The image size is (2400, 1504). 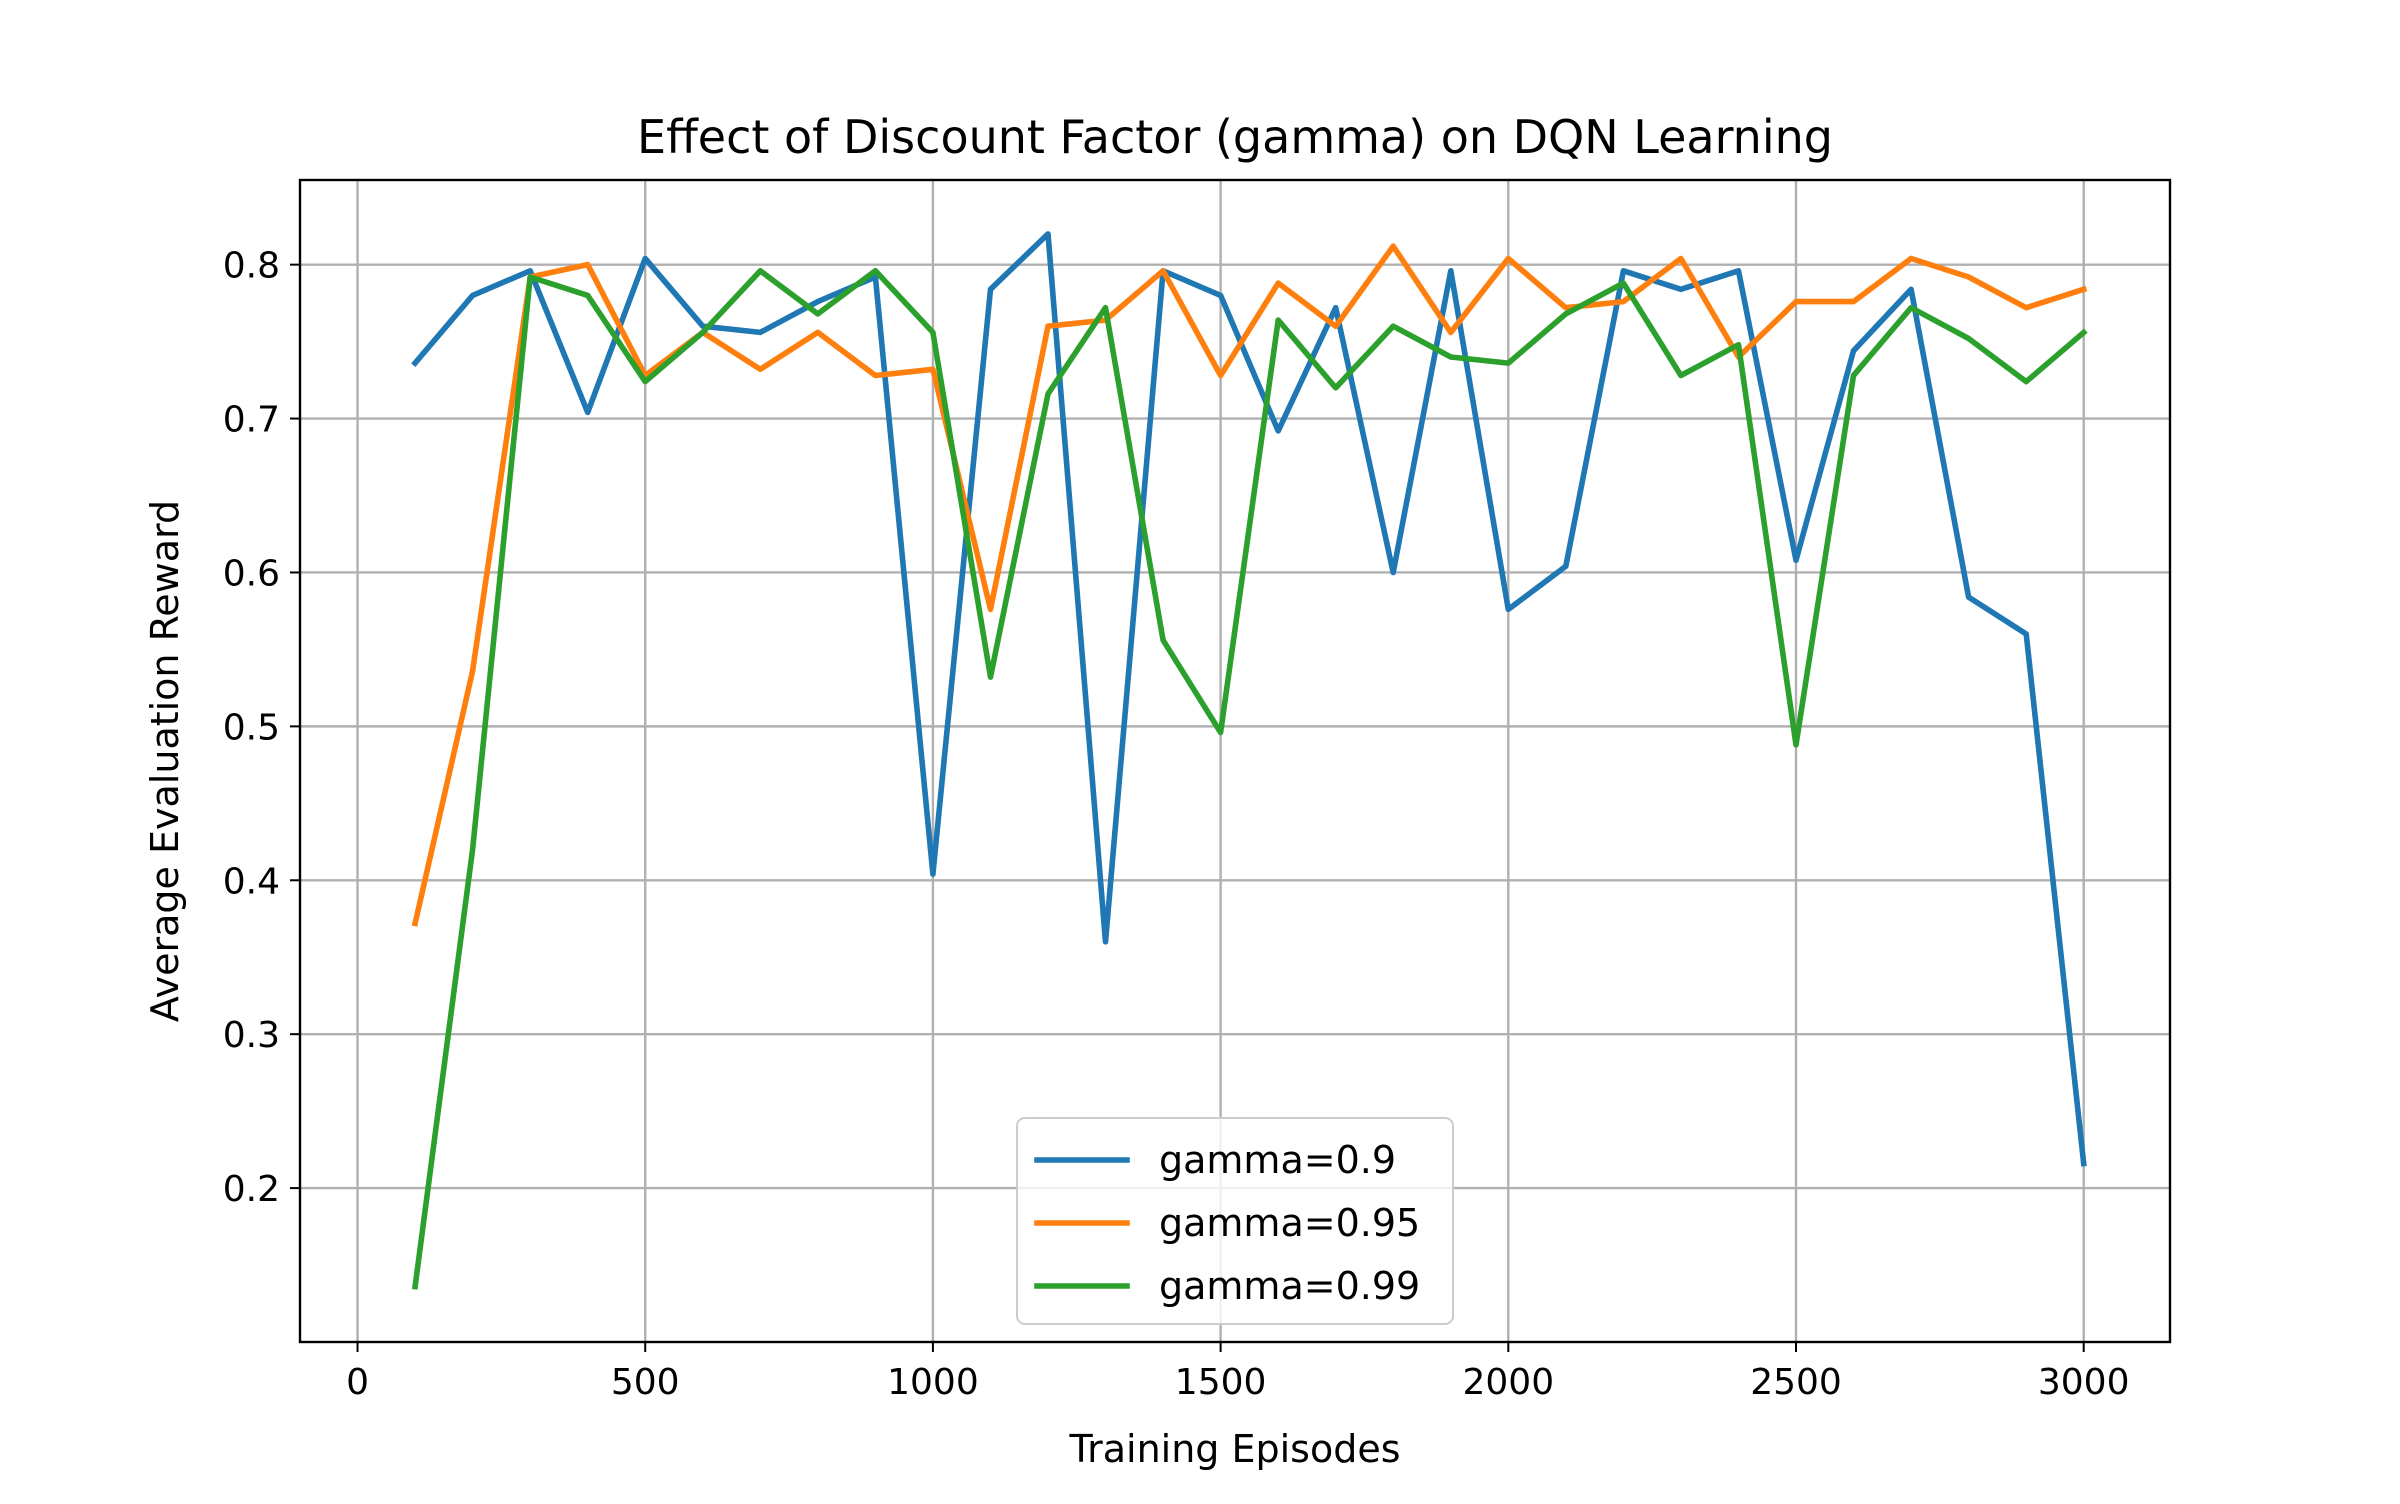 I want to click on legend-label: gamma=0.9, so click(x=1277, y=1160).